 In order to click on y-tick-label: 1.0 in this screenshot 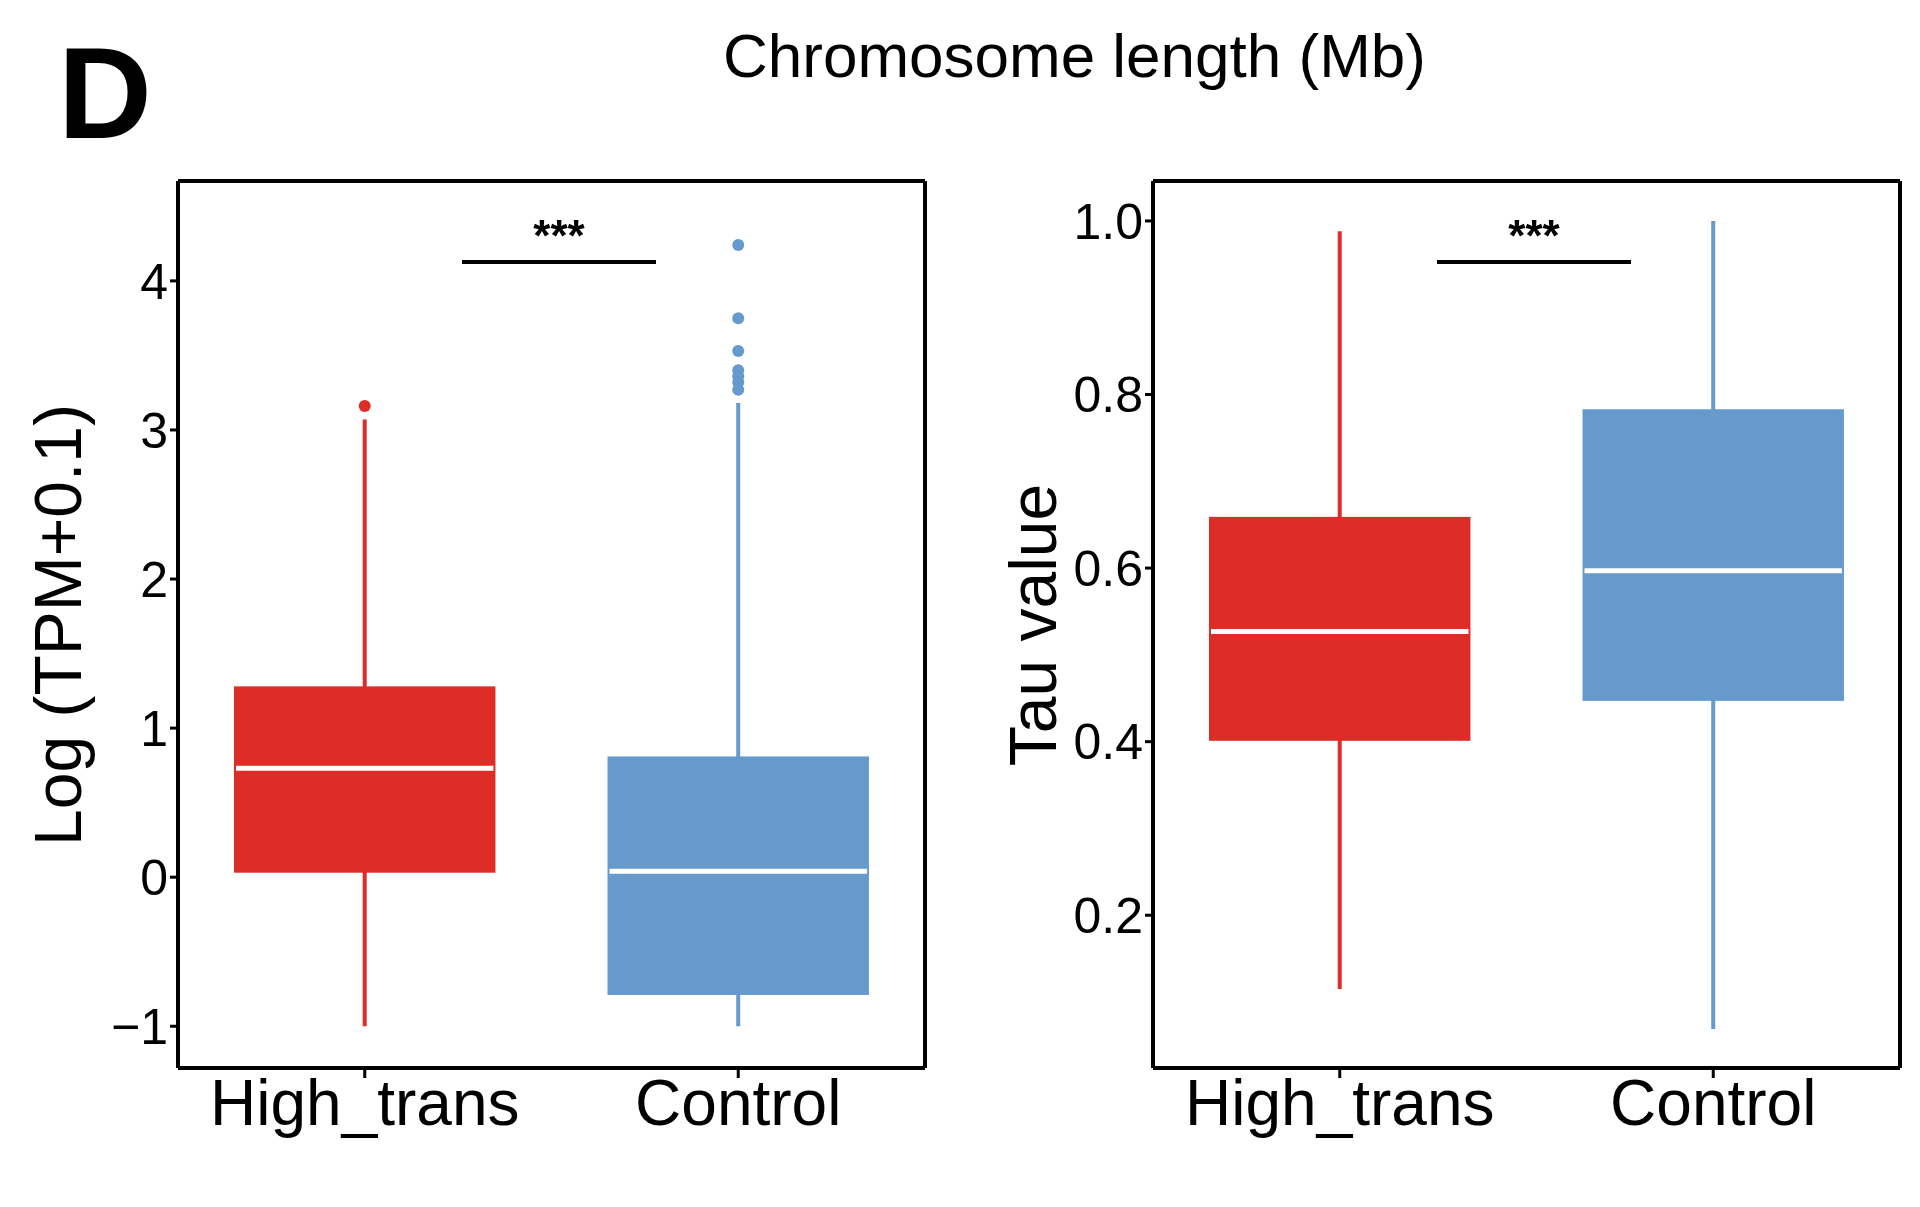, I will do `click(1108, 221)`.